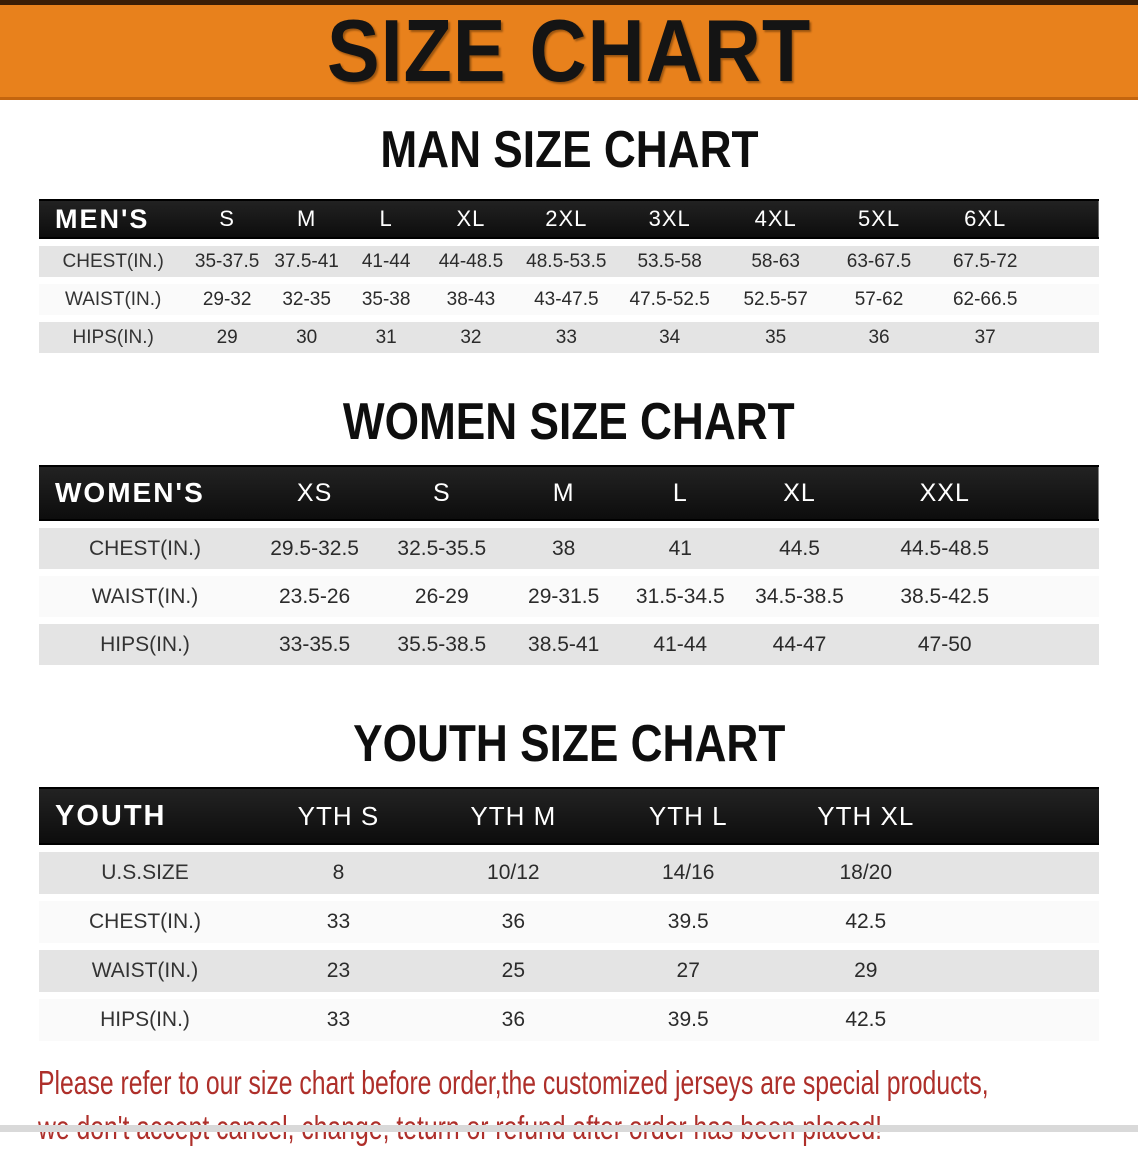 The height and width of the screenshot is (1150, 1138). What do you see at coordinates (569, 971) in the screenshot?
I see `youth-row-waistin: WAIST(IN.) 23 25 27 29` at bounding box center [569, 971].